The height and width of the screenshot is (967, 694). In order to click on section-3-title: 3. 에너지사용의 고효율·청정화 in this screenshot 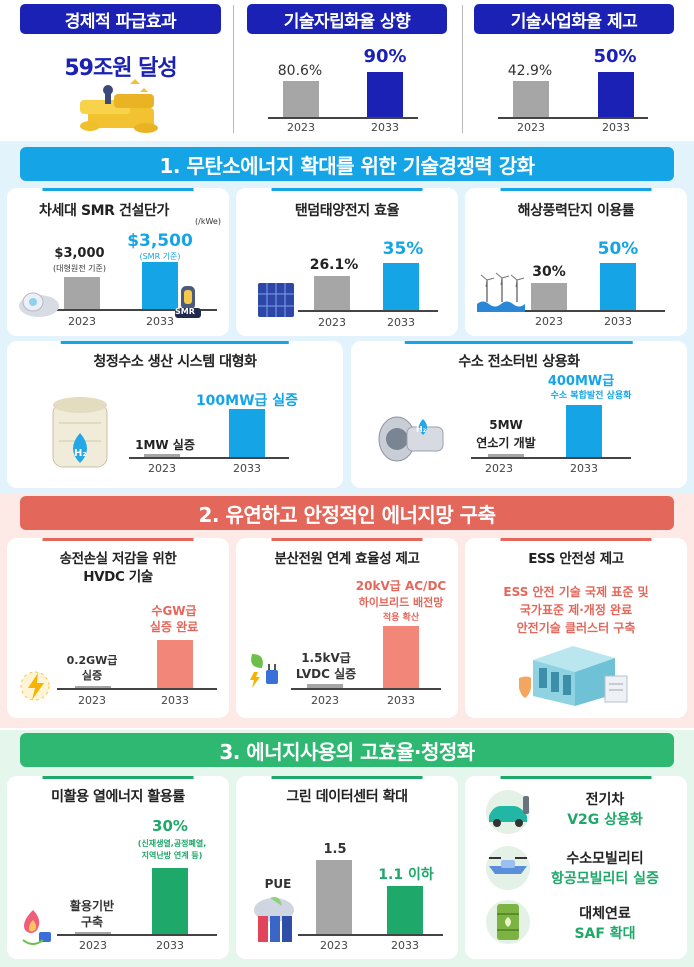, I will do `click(347, 750)`.